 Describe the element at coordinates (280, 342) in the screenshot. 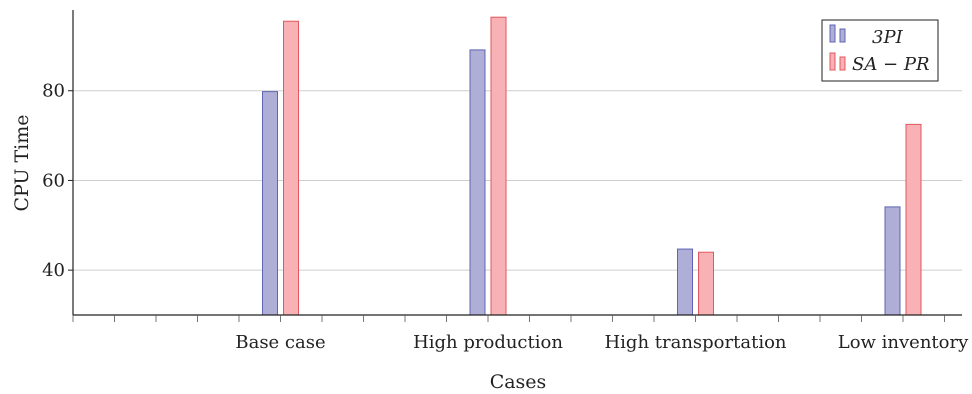

I see `x-category-label: Base case` at that location.